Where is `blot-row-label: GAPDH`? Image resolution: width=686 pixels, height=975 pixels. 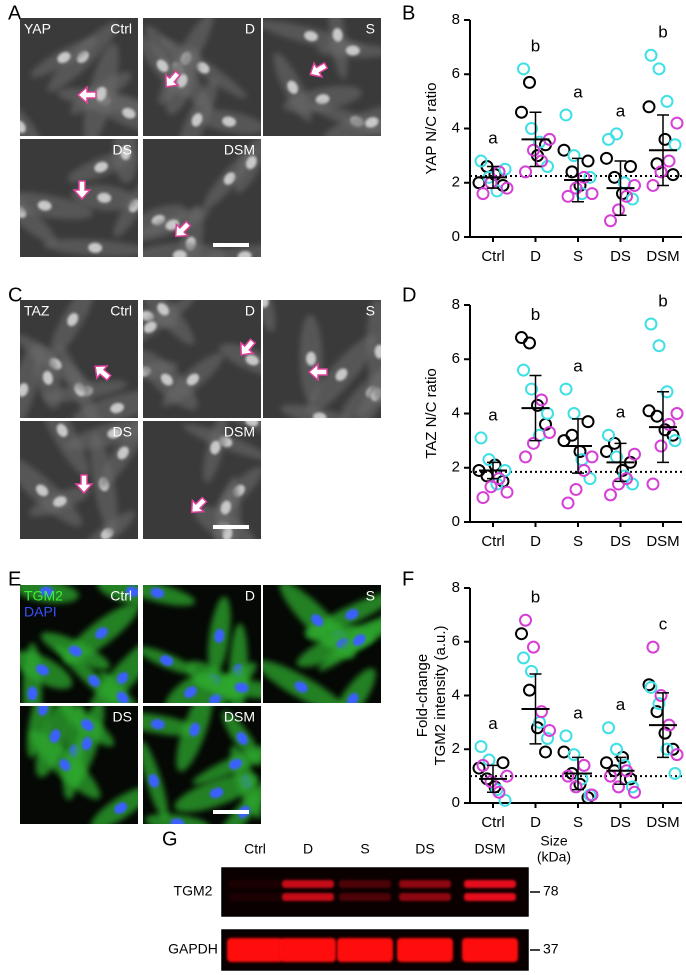
blot-row-label: GAPDH is located at coordinates (193, 949).